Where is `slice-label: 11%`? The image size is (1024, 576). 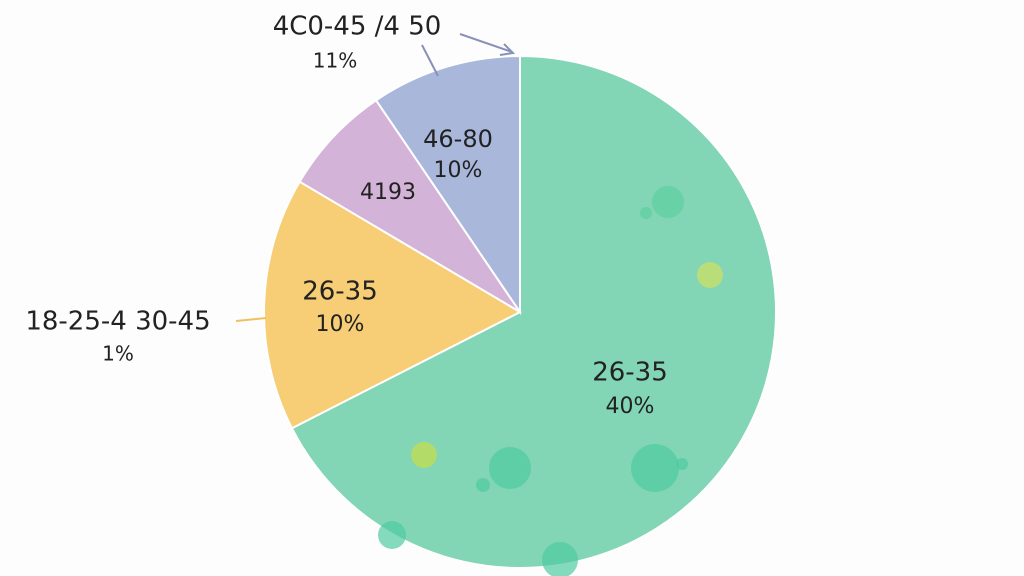 slice-label: 11% is located at coordinates (335, 61).